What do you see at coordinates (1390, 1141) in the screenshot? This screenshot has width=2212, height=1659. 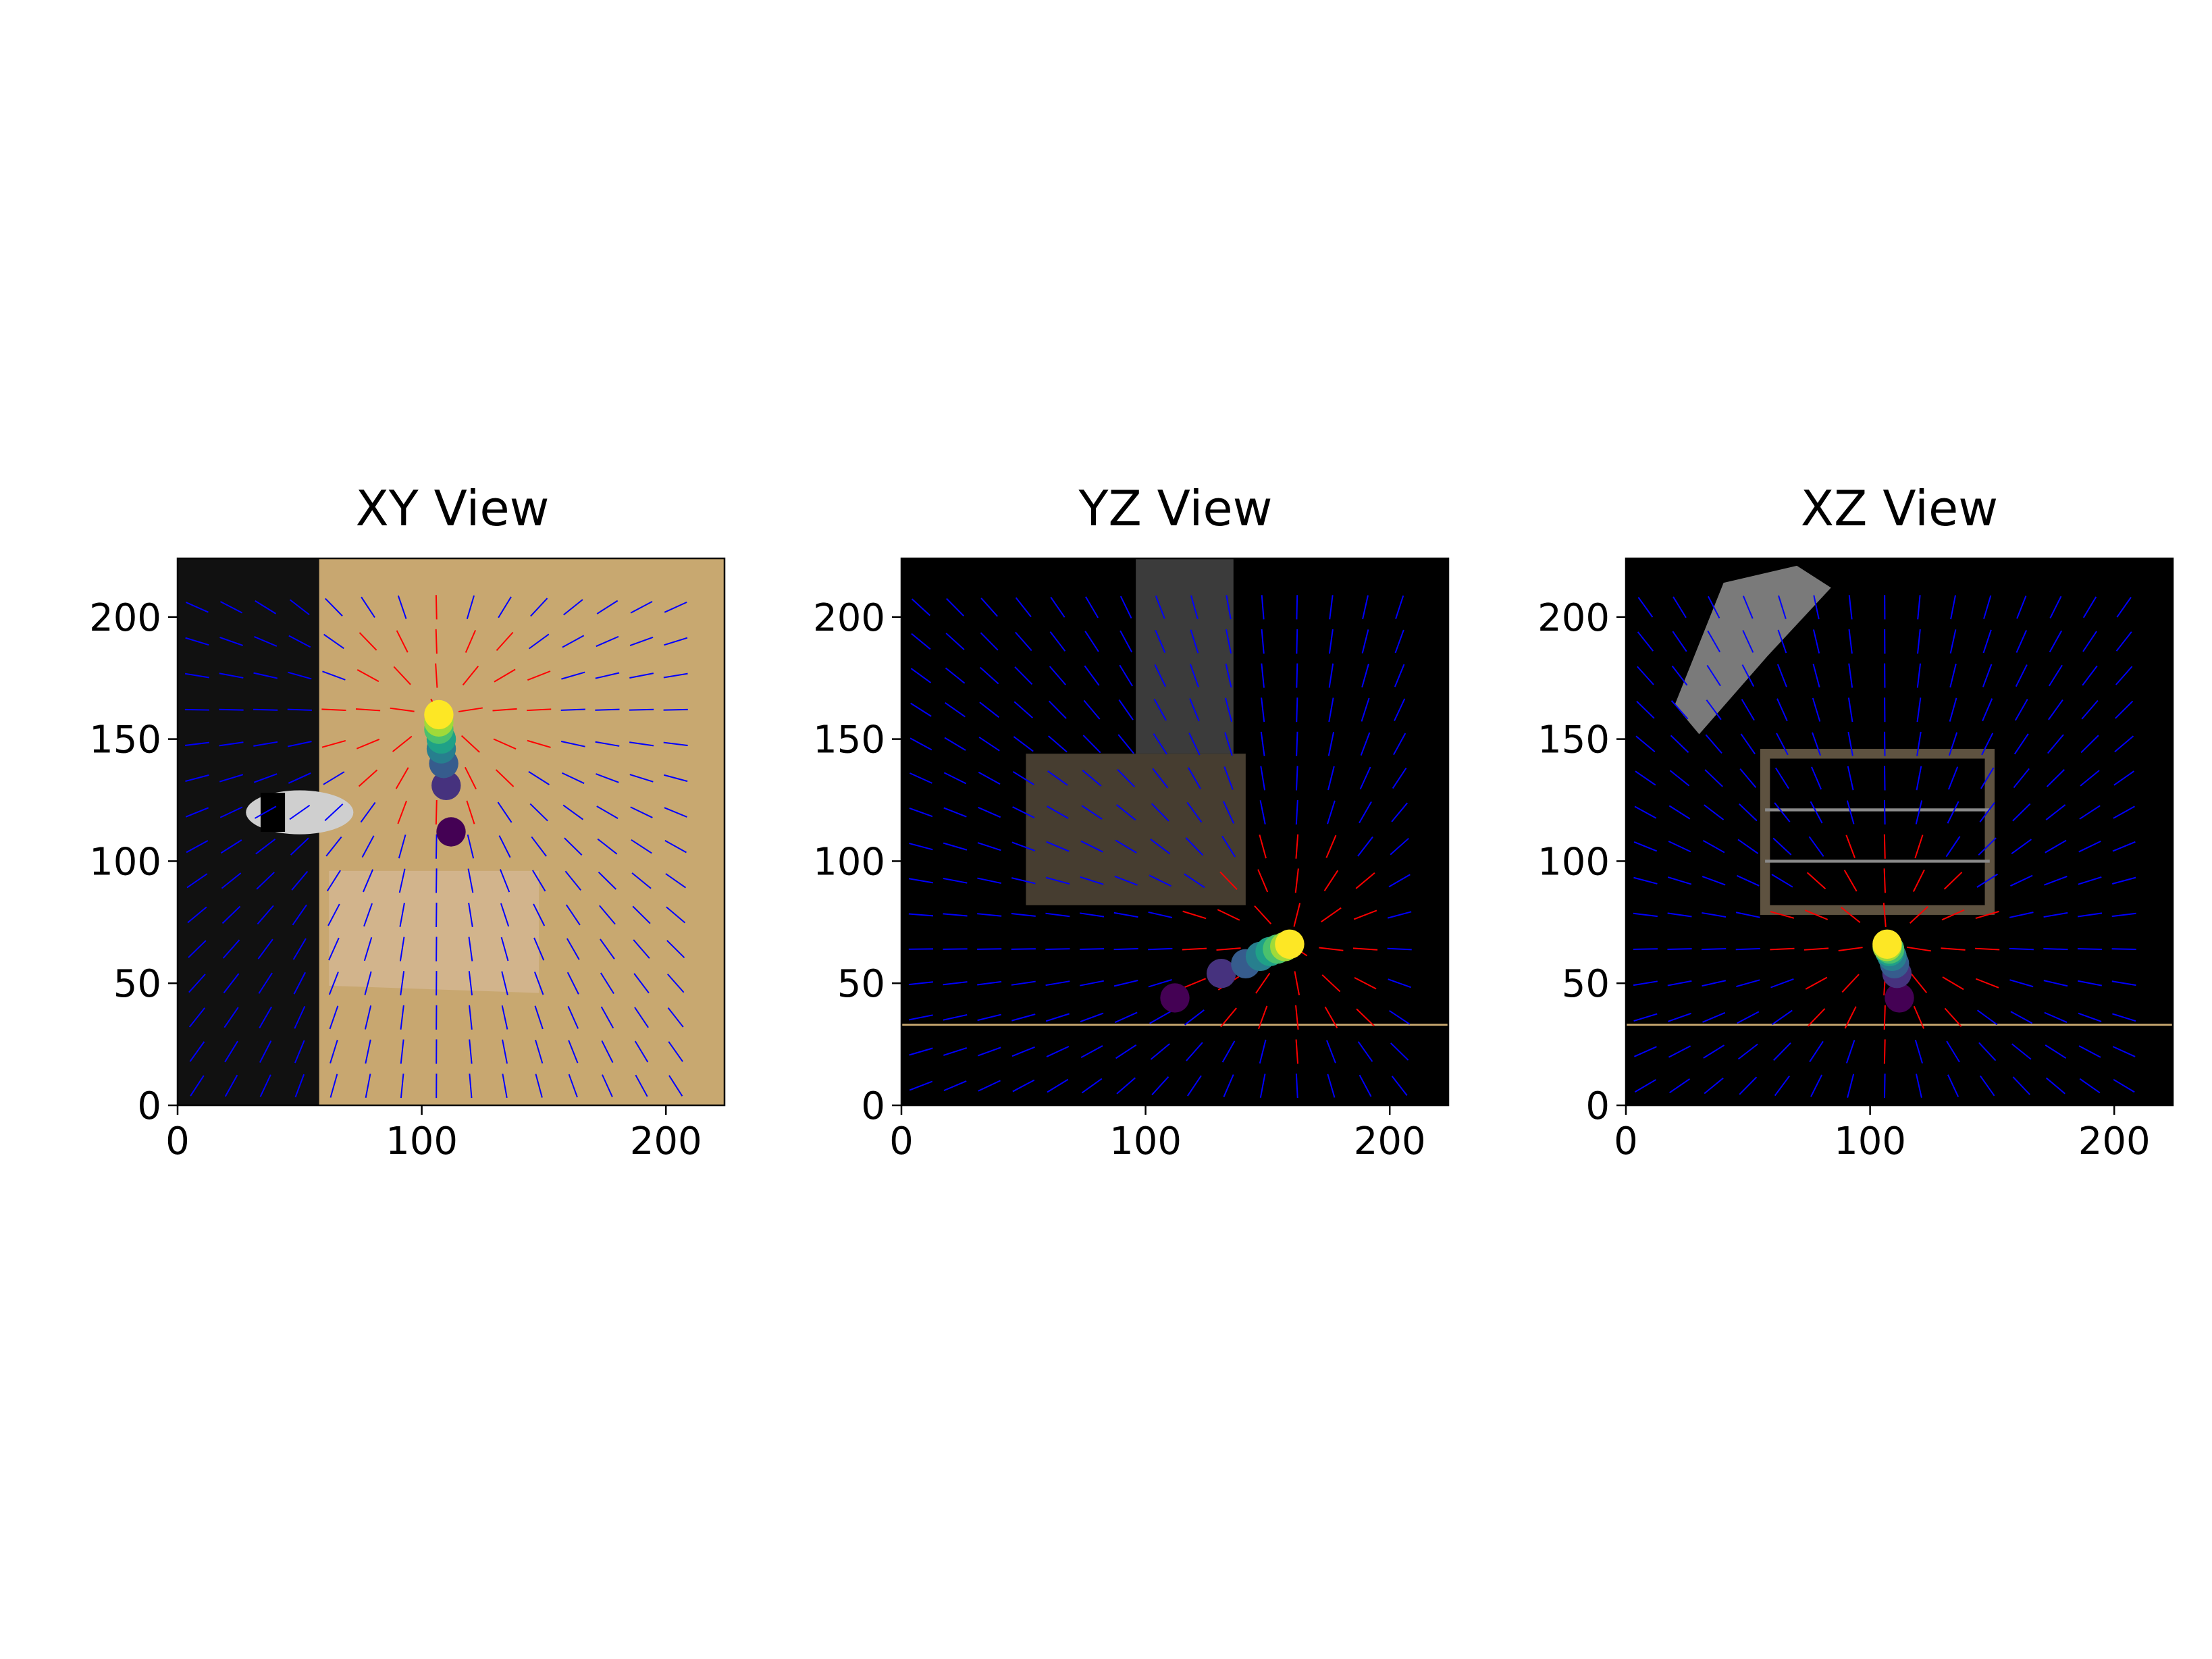 I see `yz-x-tick-label: 200` at bounding box center [1390, 1141].